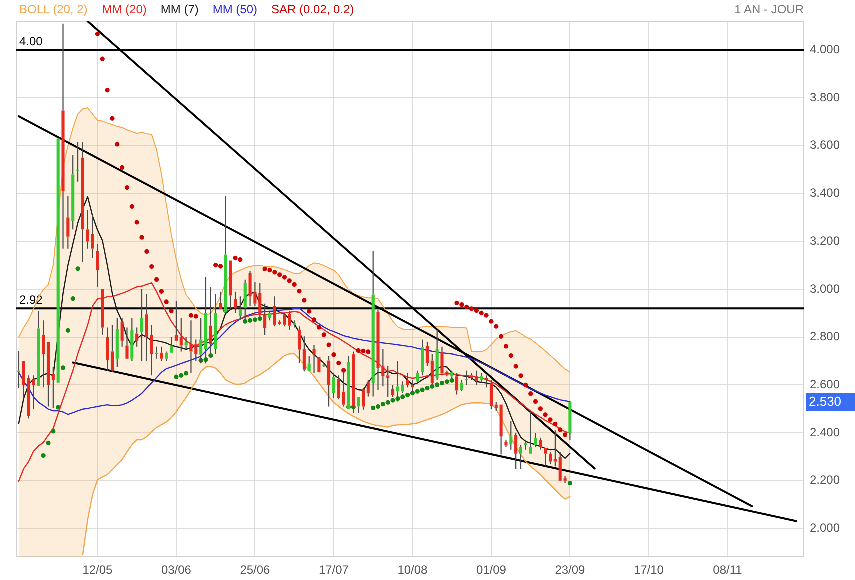 This screenshot has height=580, width=855. I want to click on y-tick-label: 2.400, so click(825, 432).